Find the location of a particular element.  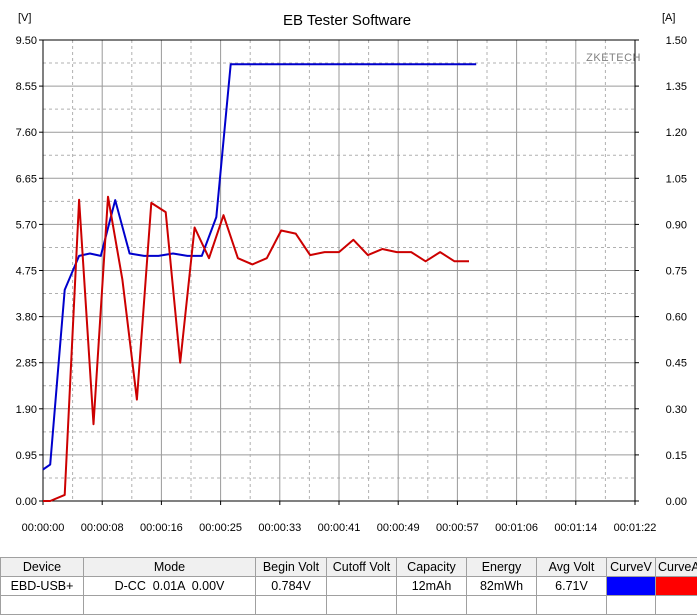

left-tick-label: 5.70 is located at coordinates (26, 225).